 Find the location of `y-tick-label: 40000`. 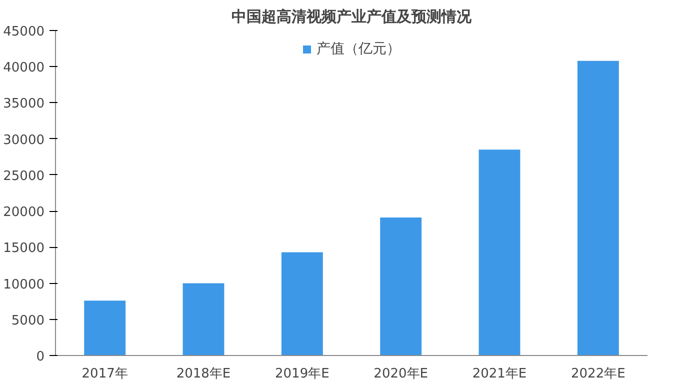

y-tick-label: 40000 is located at coordinates (24, 68).